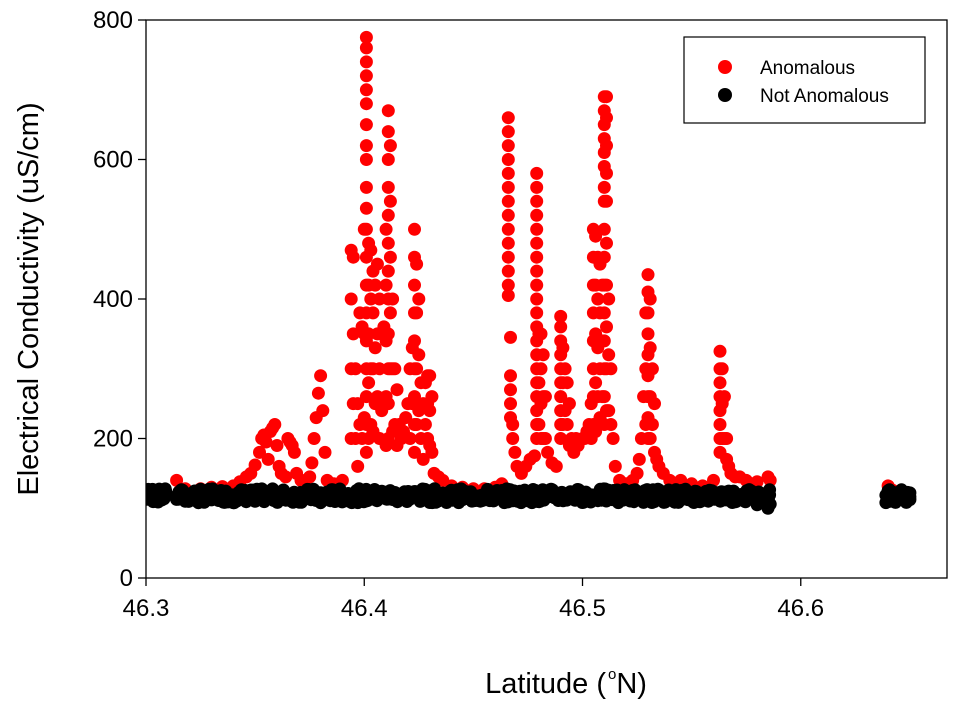  What do you see at coordinates (800, 608) in the screenshot?
I see `x-tick-label: 46.6` at bounding box center [800, 608].